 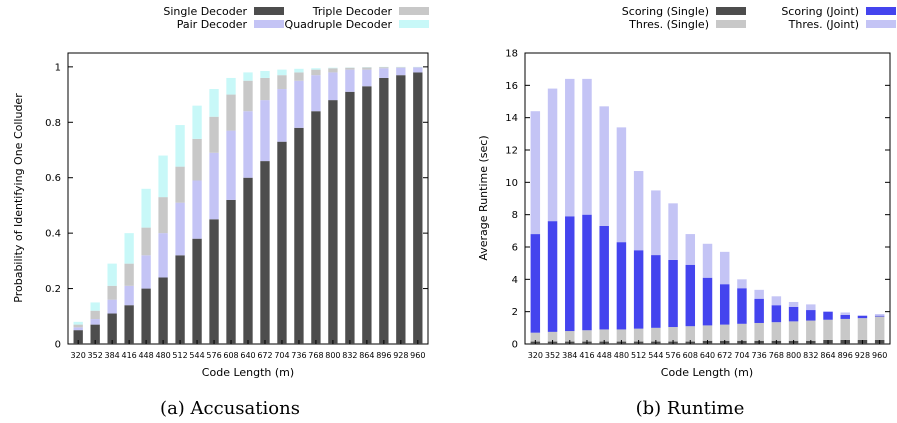 I want to click on a-y-tick-label: 0.4, so click(x=53, y=234).